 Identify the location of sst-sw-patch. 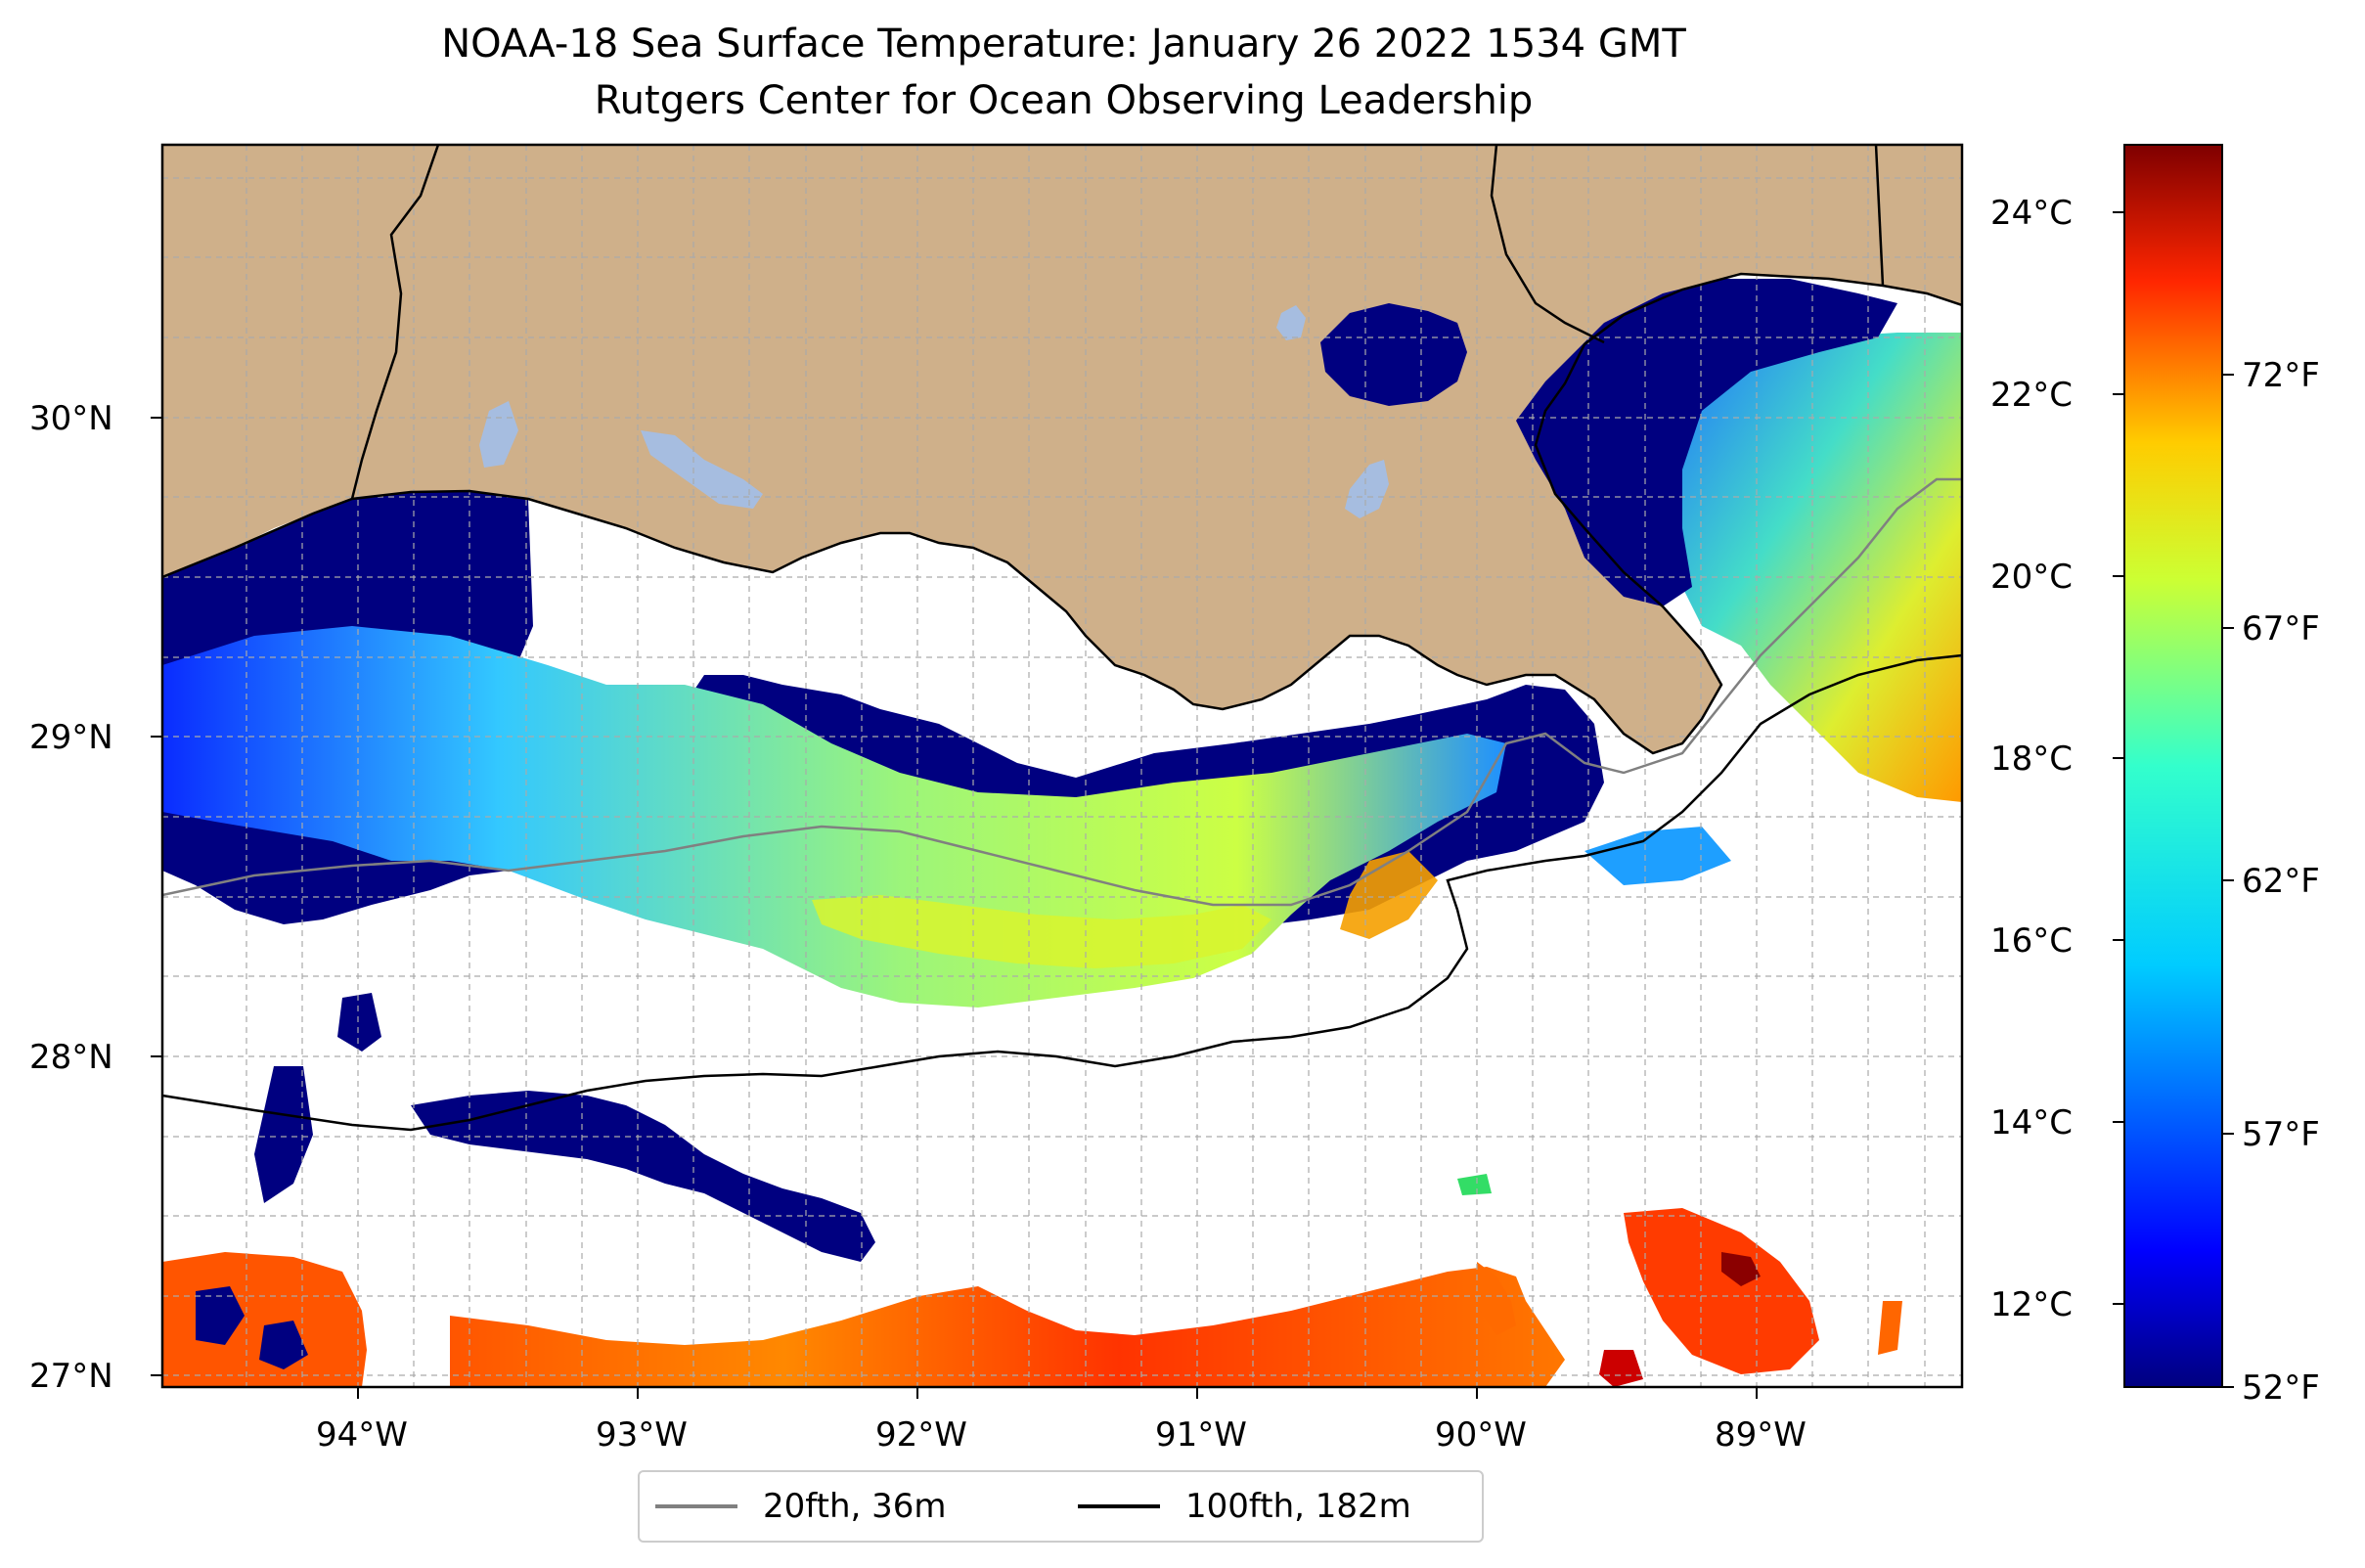
(264, 1319).